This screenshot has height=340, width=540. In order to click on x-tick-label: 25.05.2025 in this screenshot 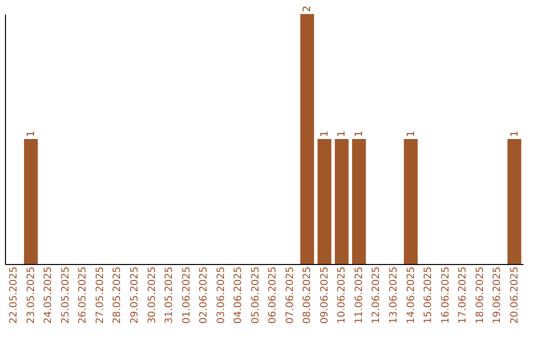, I will do `click(66, 295)`.